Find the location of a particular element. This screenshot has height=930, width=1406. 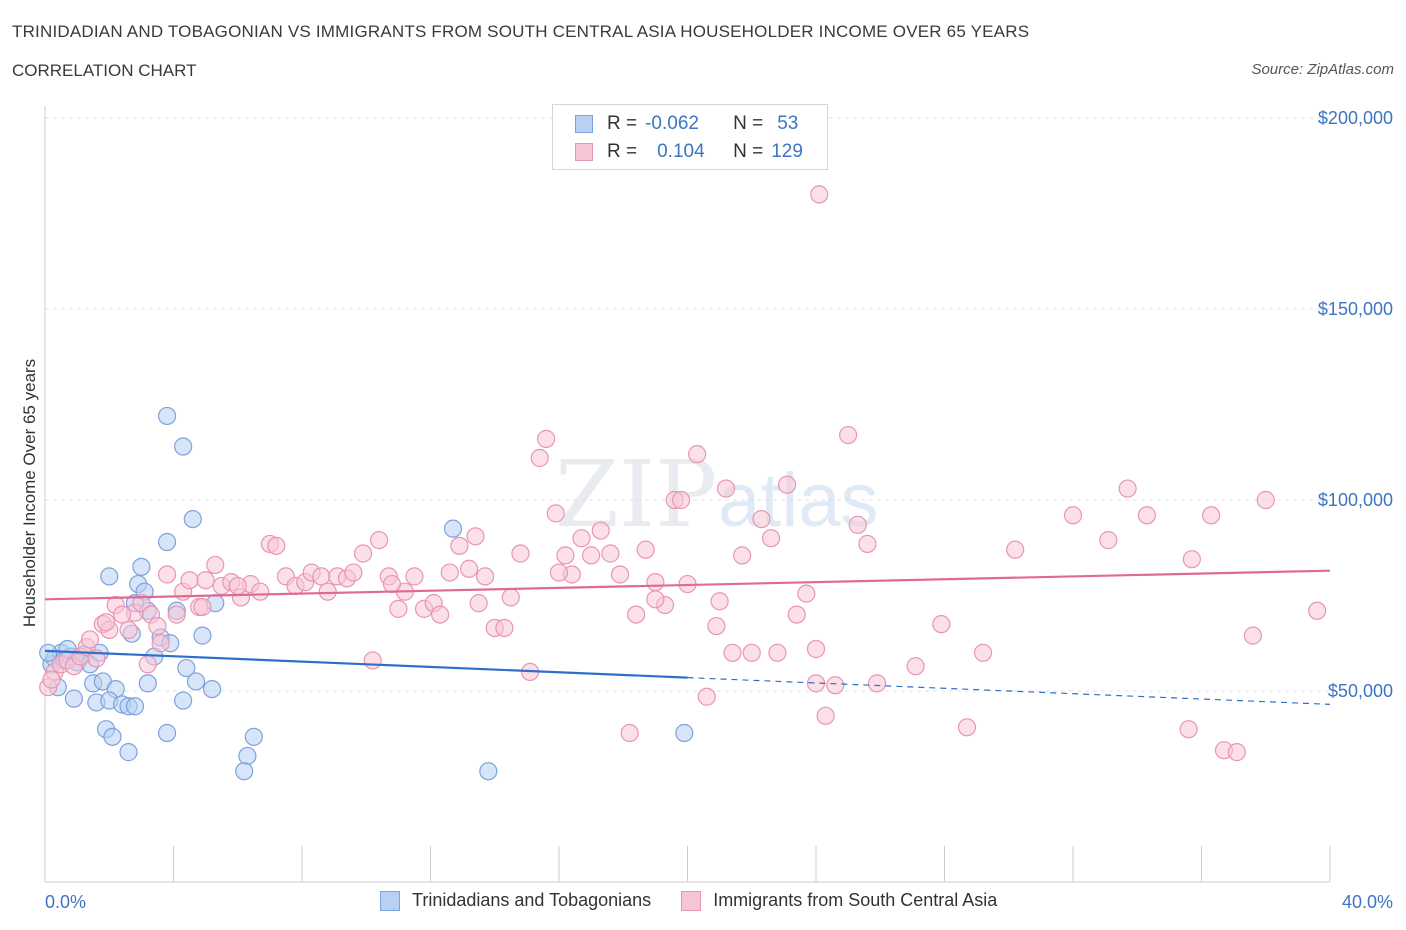

legend-n-value: 53 is located at coordinates (788, 123).